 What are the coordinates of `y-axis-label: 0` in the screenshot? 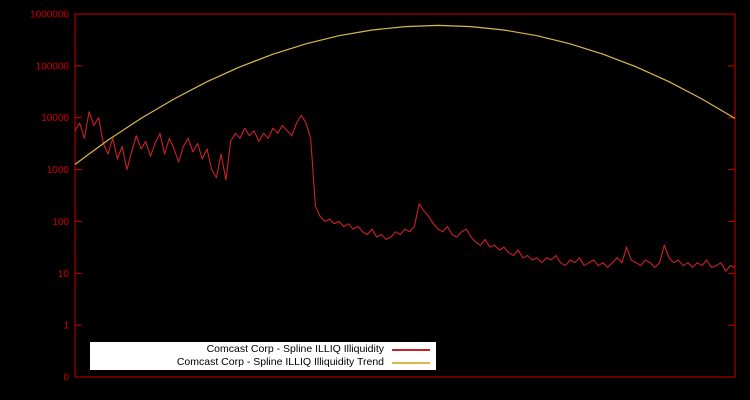 It's located at (66, 378).